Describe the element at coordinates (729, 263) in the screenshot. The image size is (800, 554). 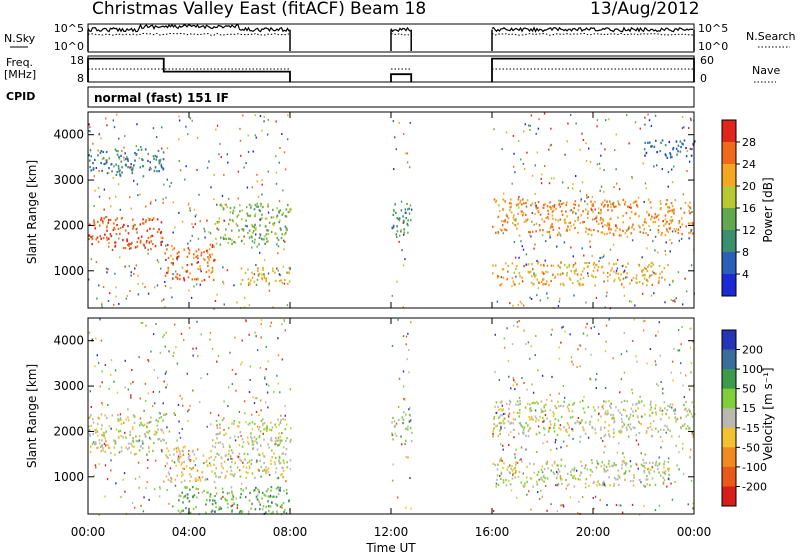
I see `colorbar-swatch` at that location.